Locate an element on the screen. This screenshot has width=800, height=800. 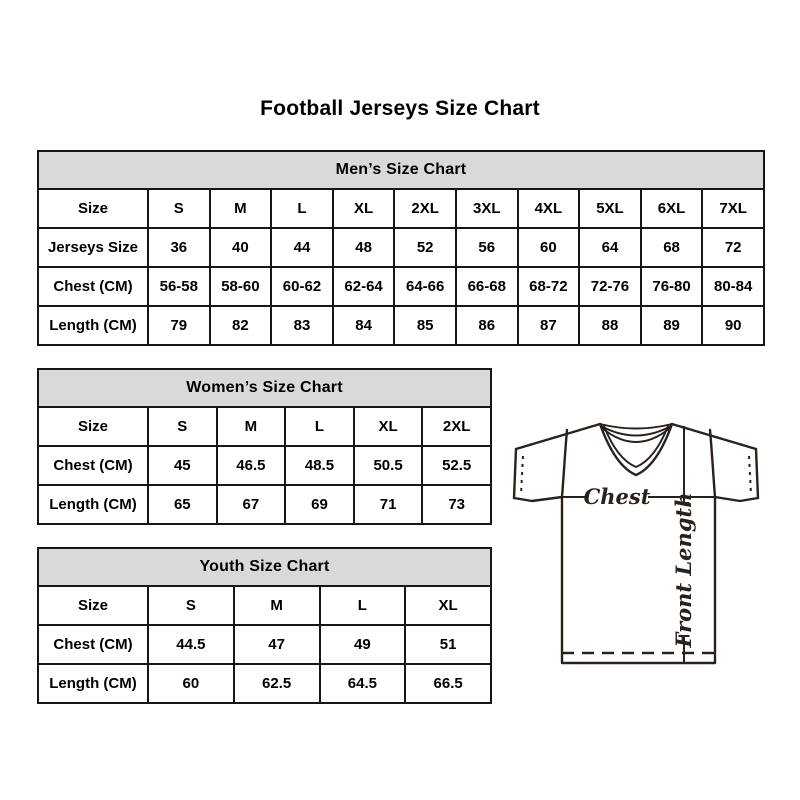
value-cell: 46.5 is located at coordinates (251, 465).